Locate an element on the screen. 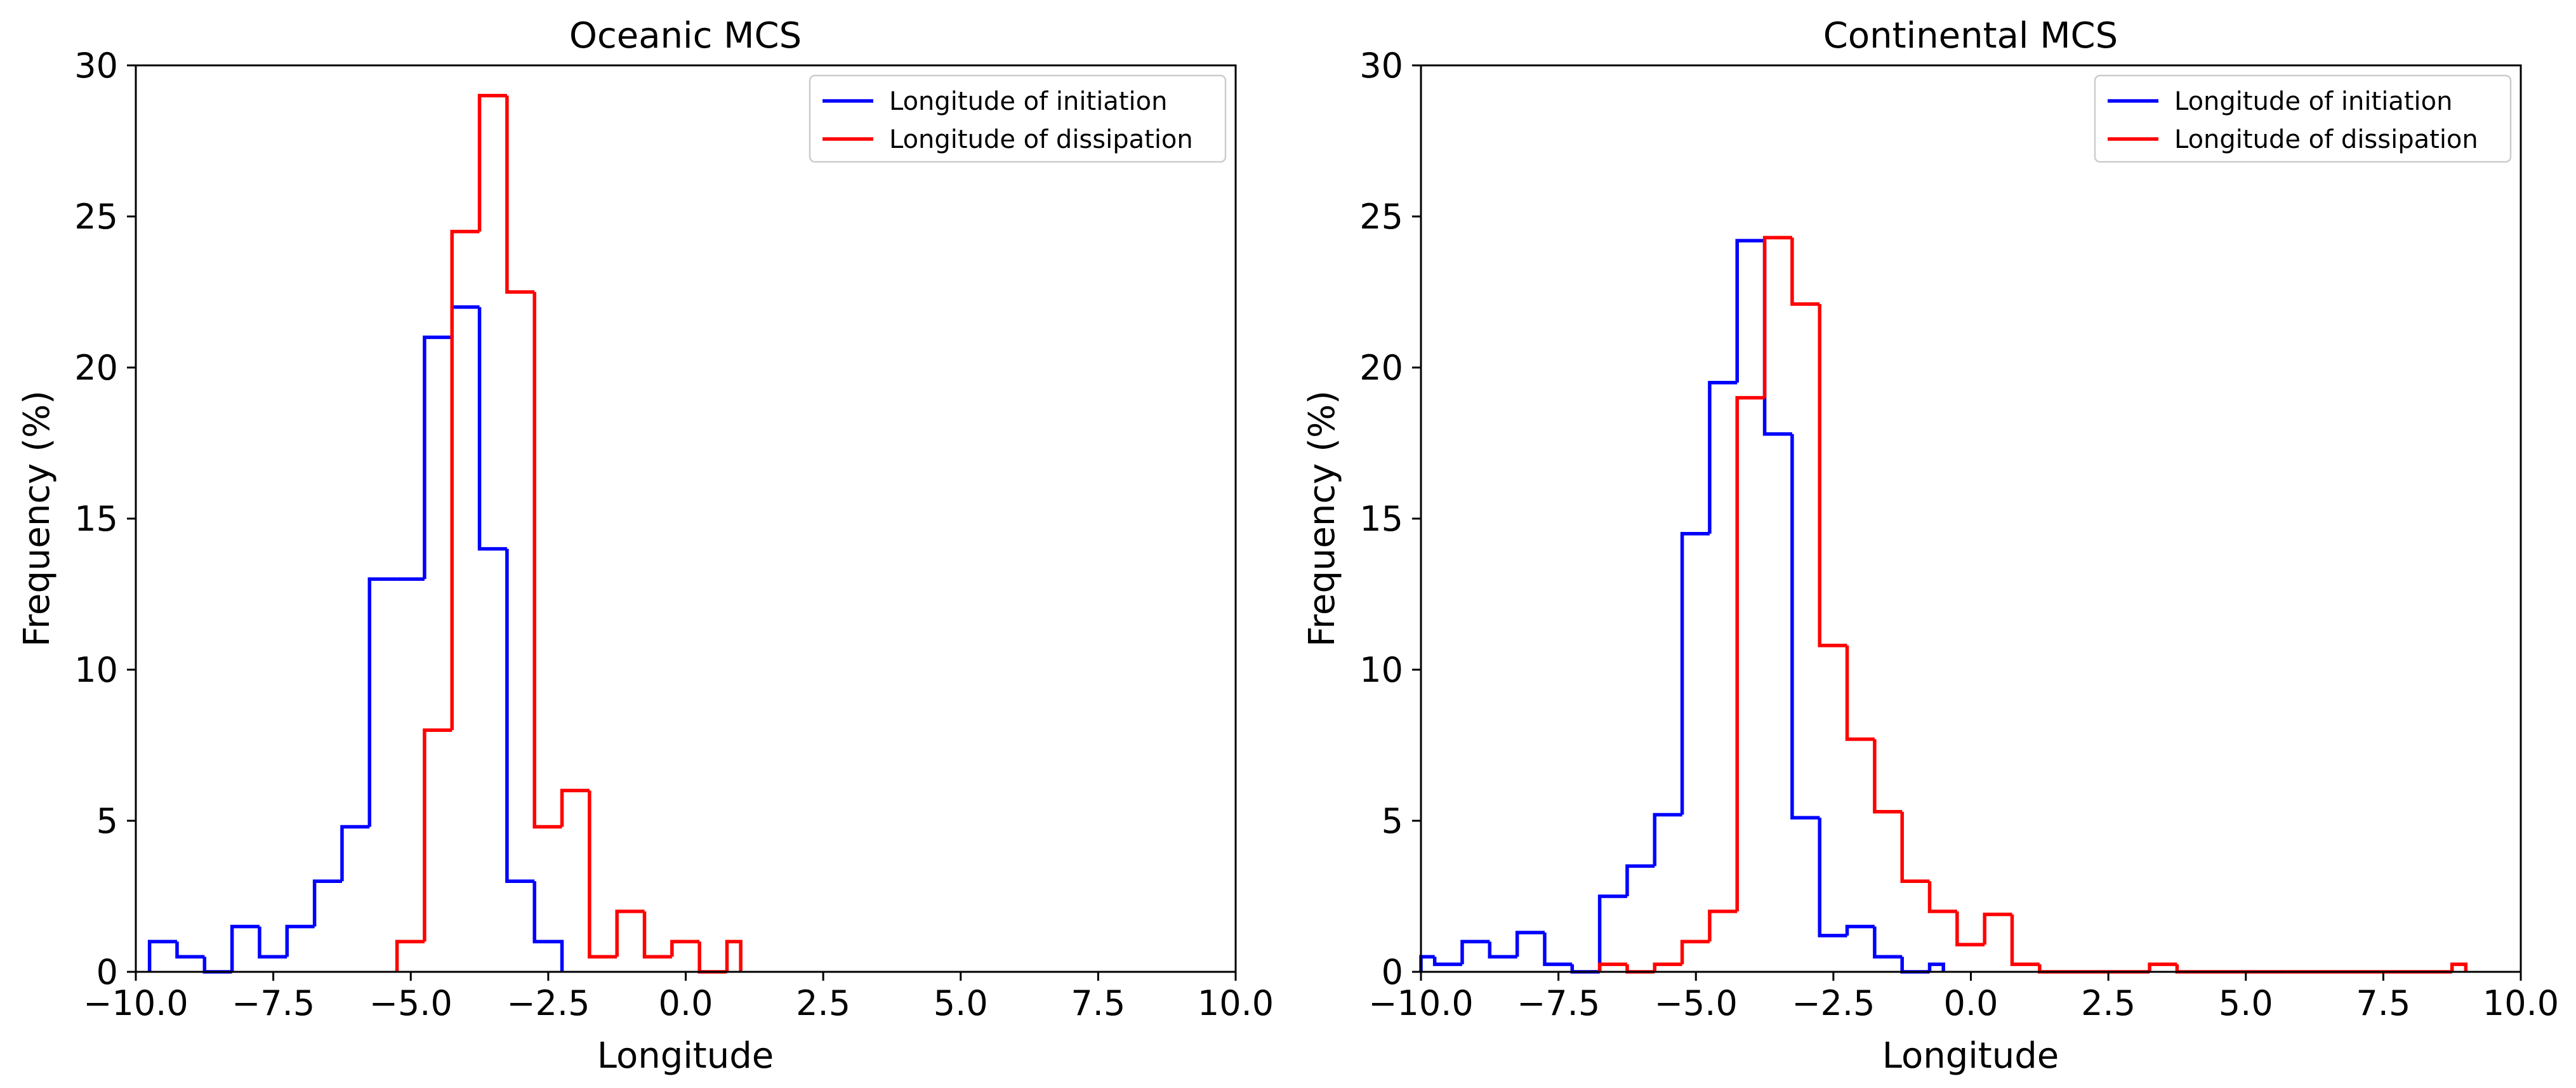 The width and height of the screenshot is (2576, 1088). legend-label: Longitude of dissipation is located at coordinates (1041, 139).